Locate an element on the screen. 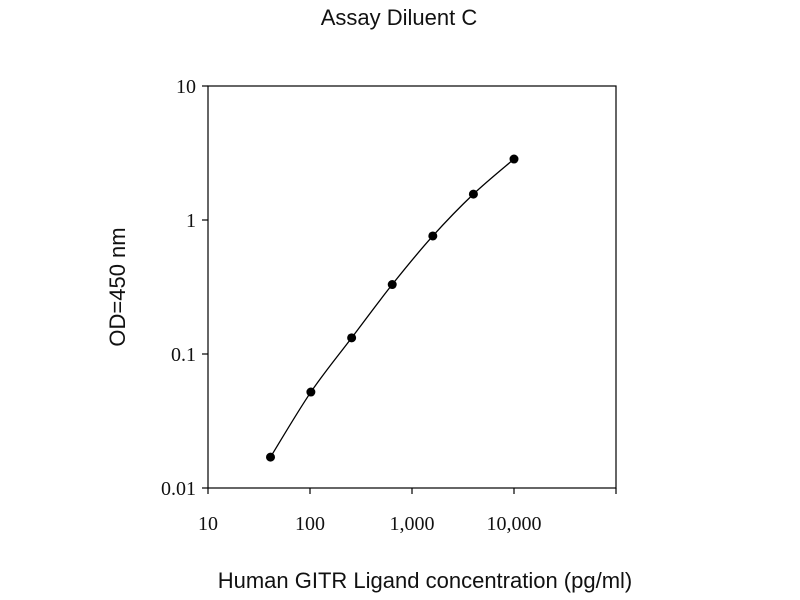 This screenshot has width=800, height=600. y-axis: 0.01 0.1 1 10 is located at coordinates (184, 288).